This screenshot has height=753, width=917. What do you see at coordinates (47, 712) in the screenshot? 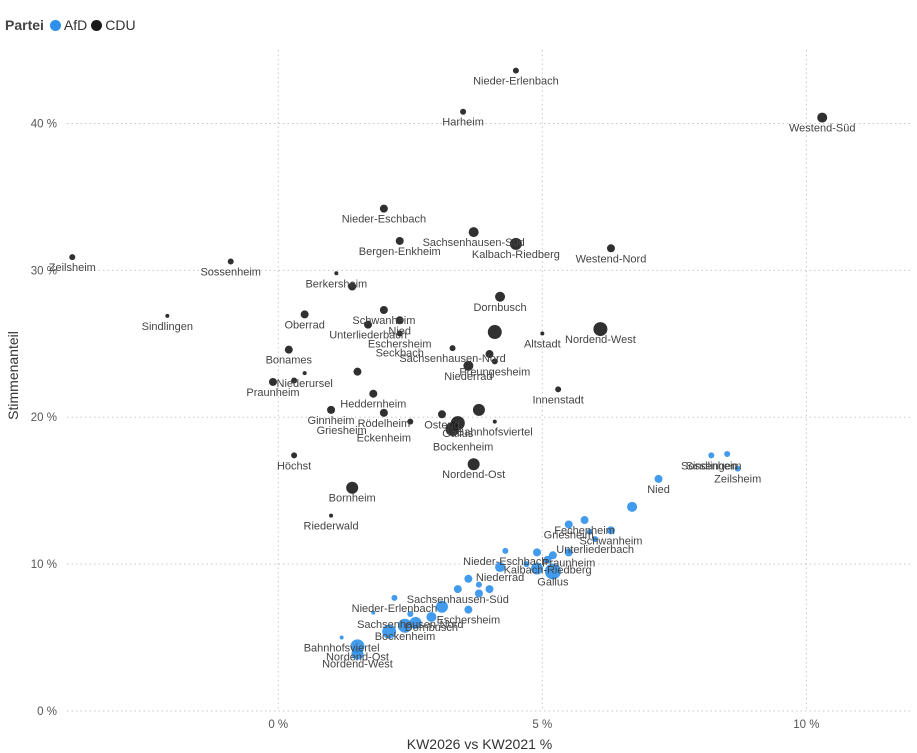
I see `y-tick-label: 0 %` at bounding box center [47, 712].